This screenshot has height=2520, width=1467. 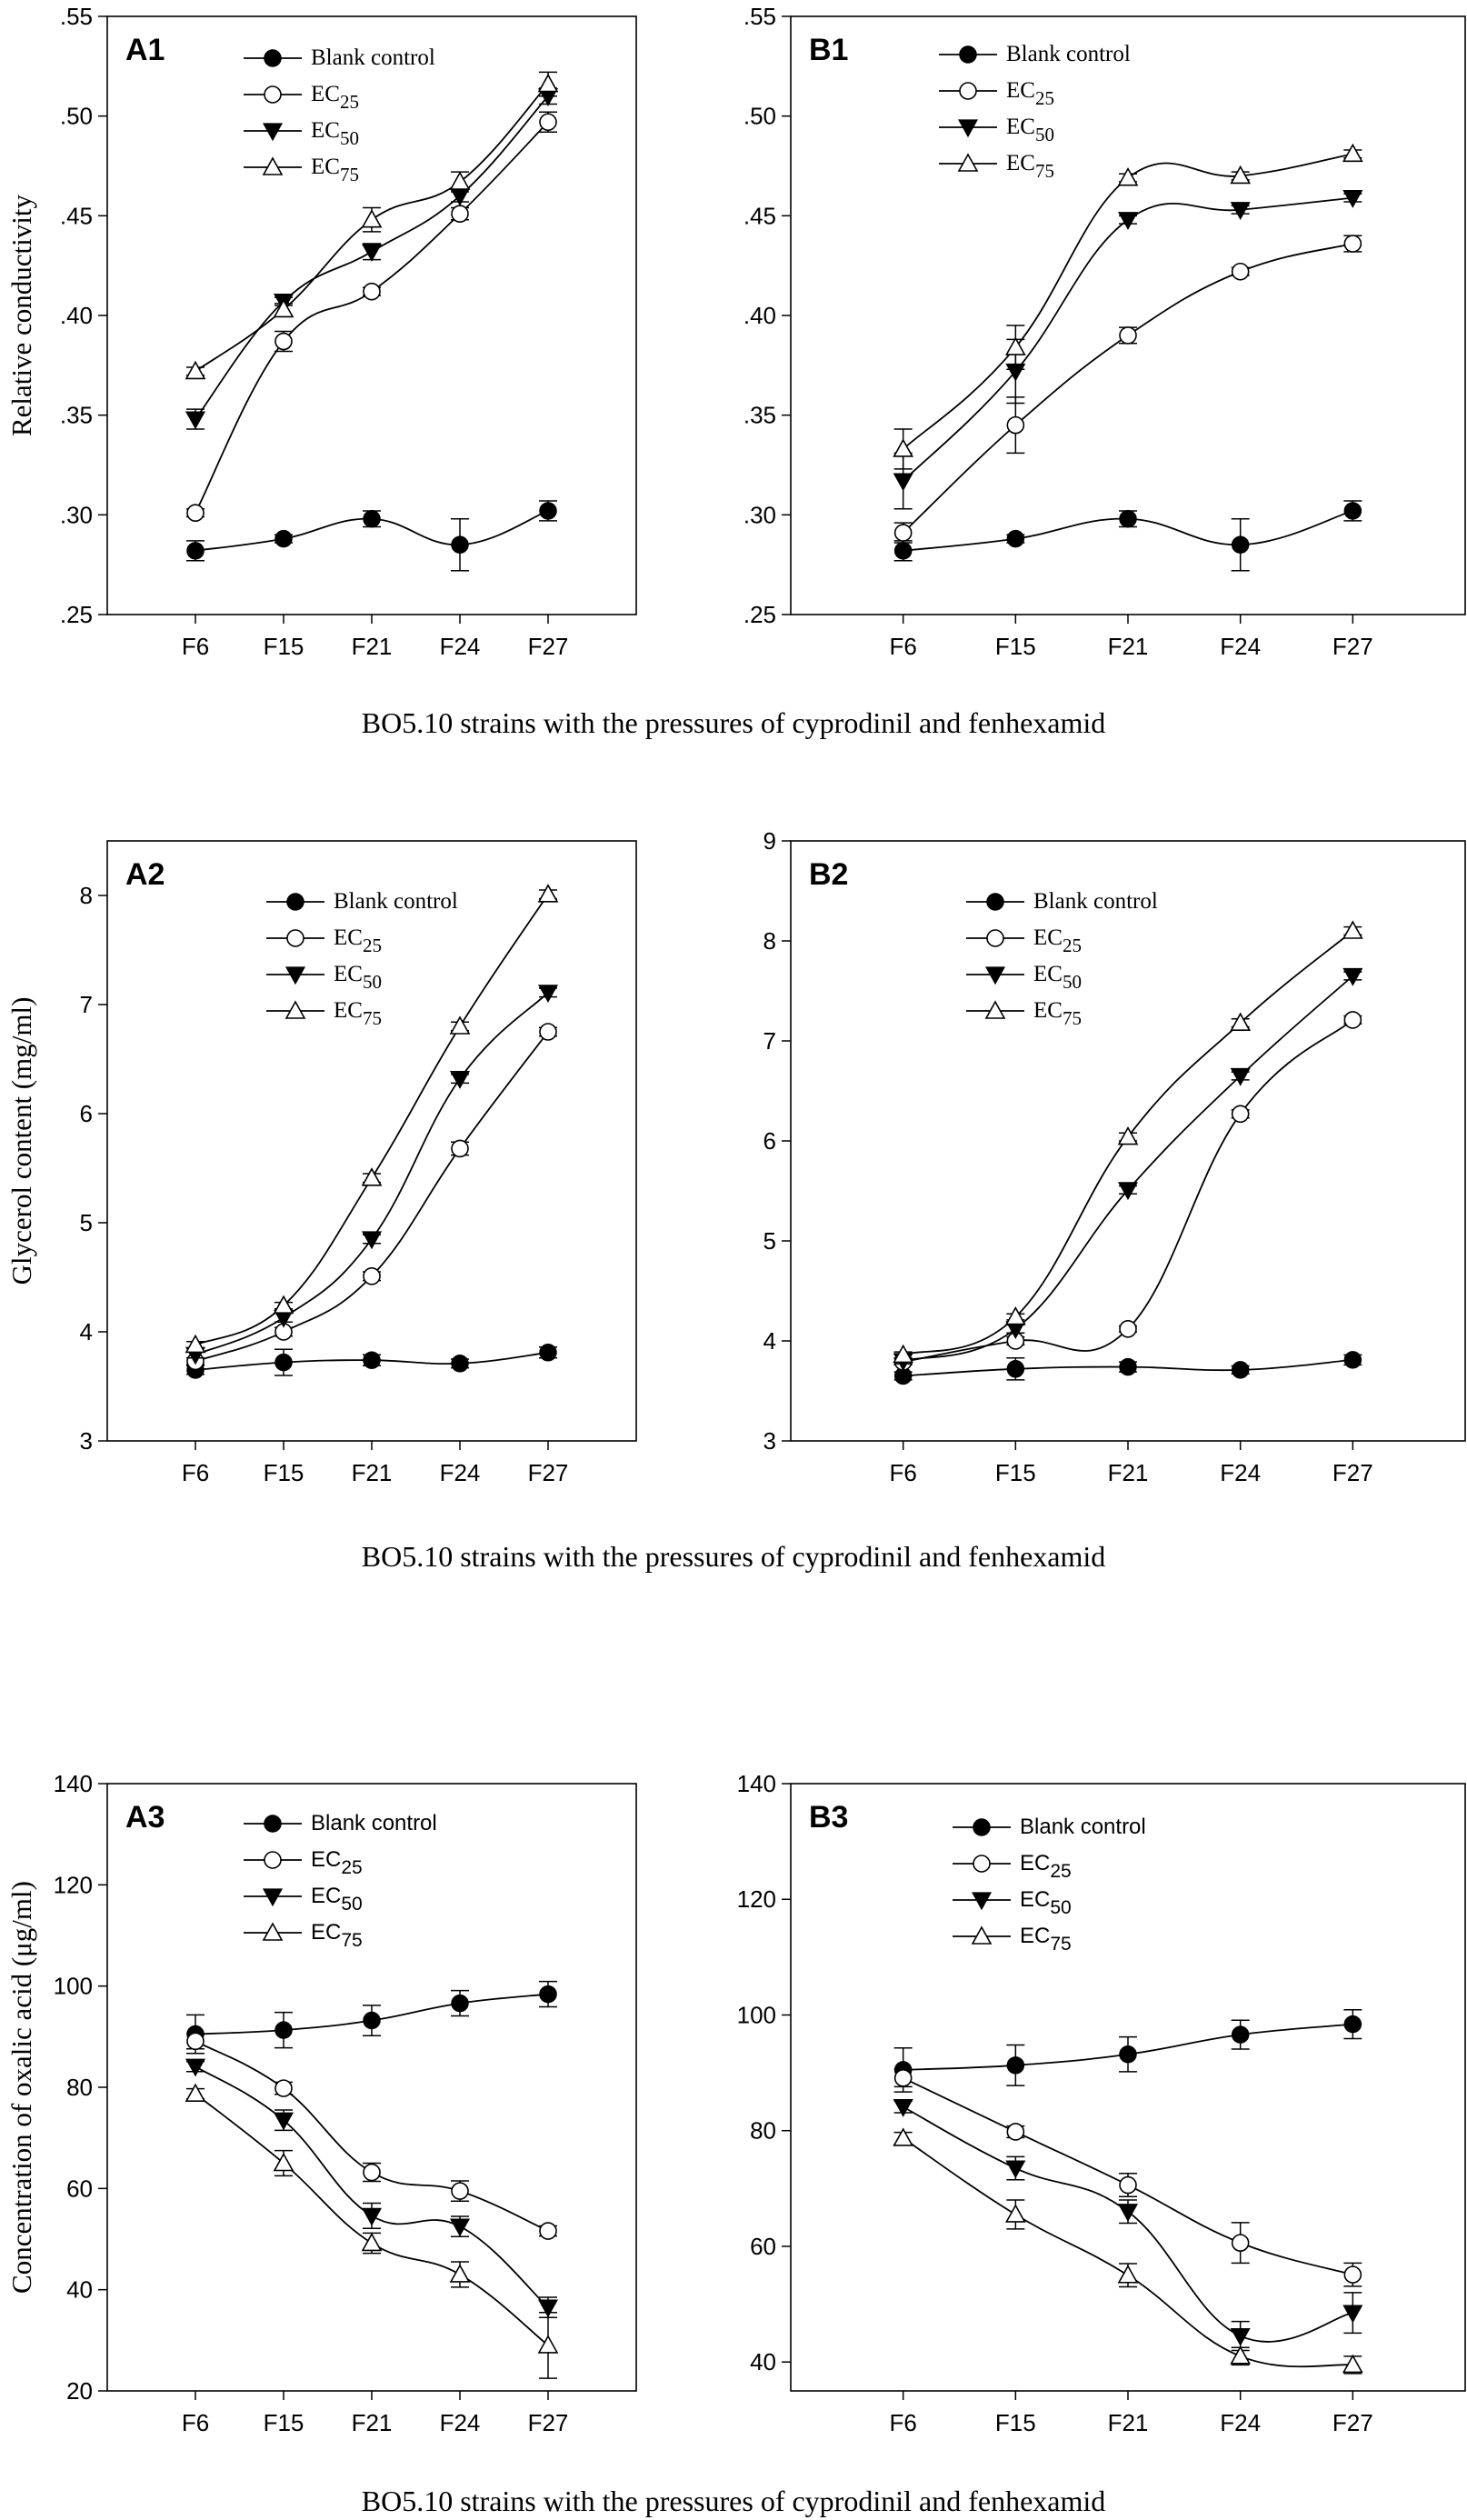 What do you see at coordinates (145, 874) in the screenshot?
I see `a2-panel-label: A2` at bounding box center [145, 874].